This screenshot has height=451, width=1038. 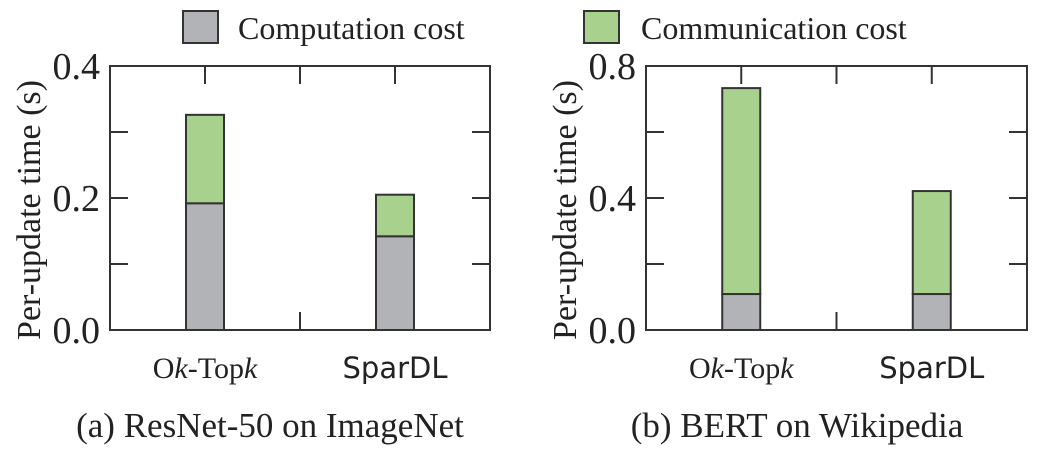 I want to click on legend-swatch-computation, so click(x=200, y=27).